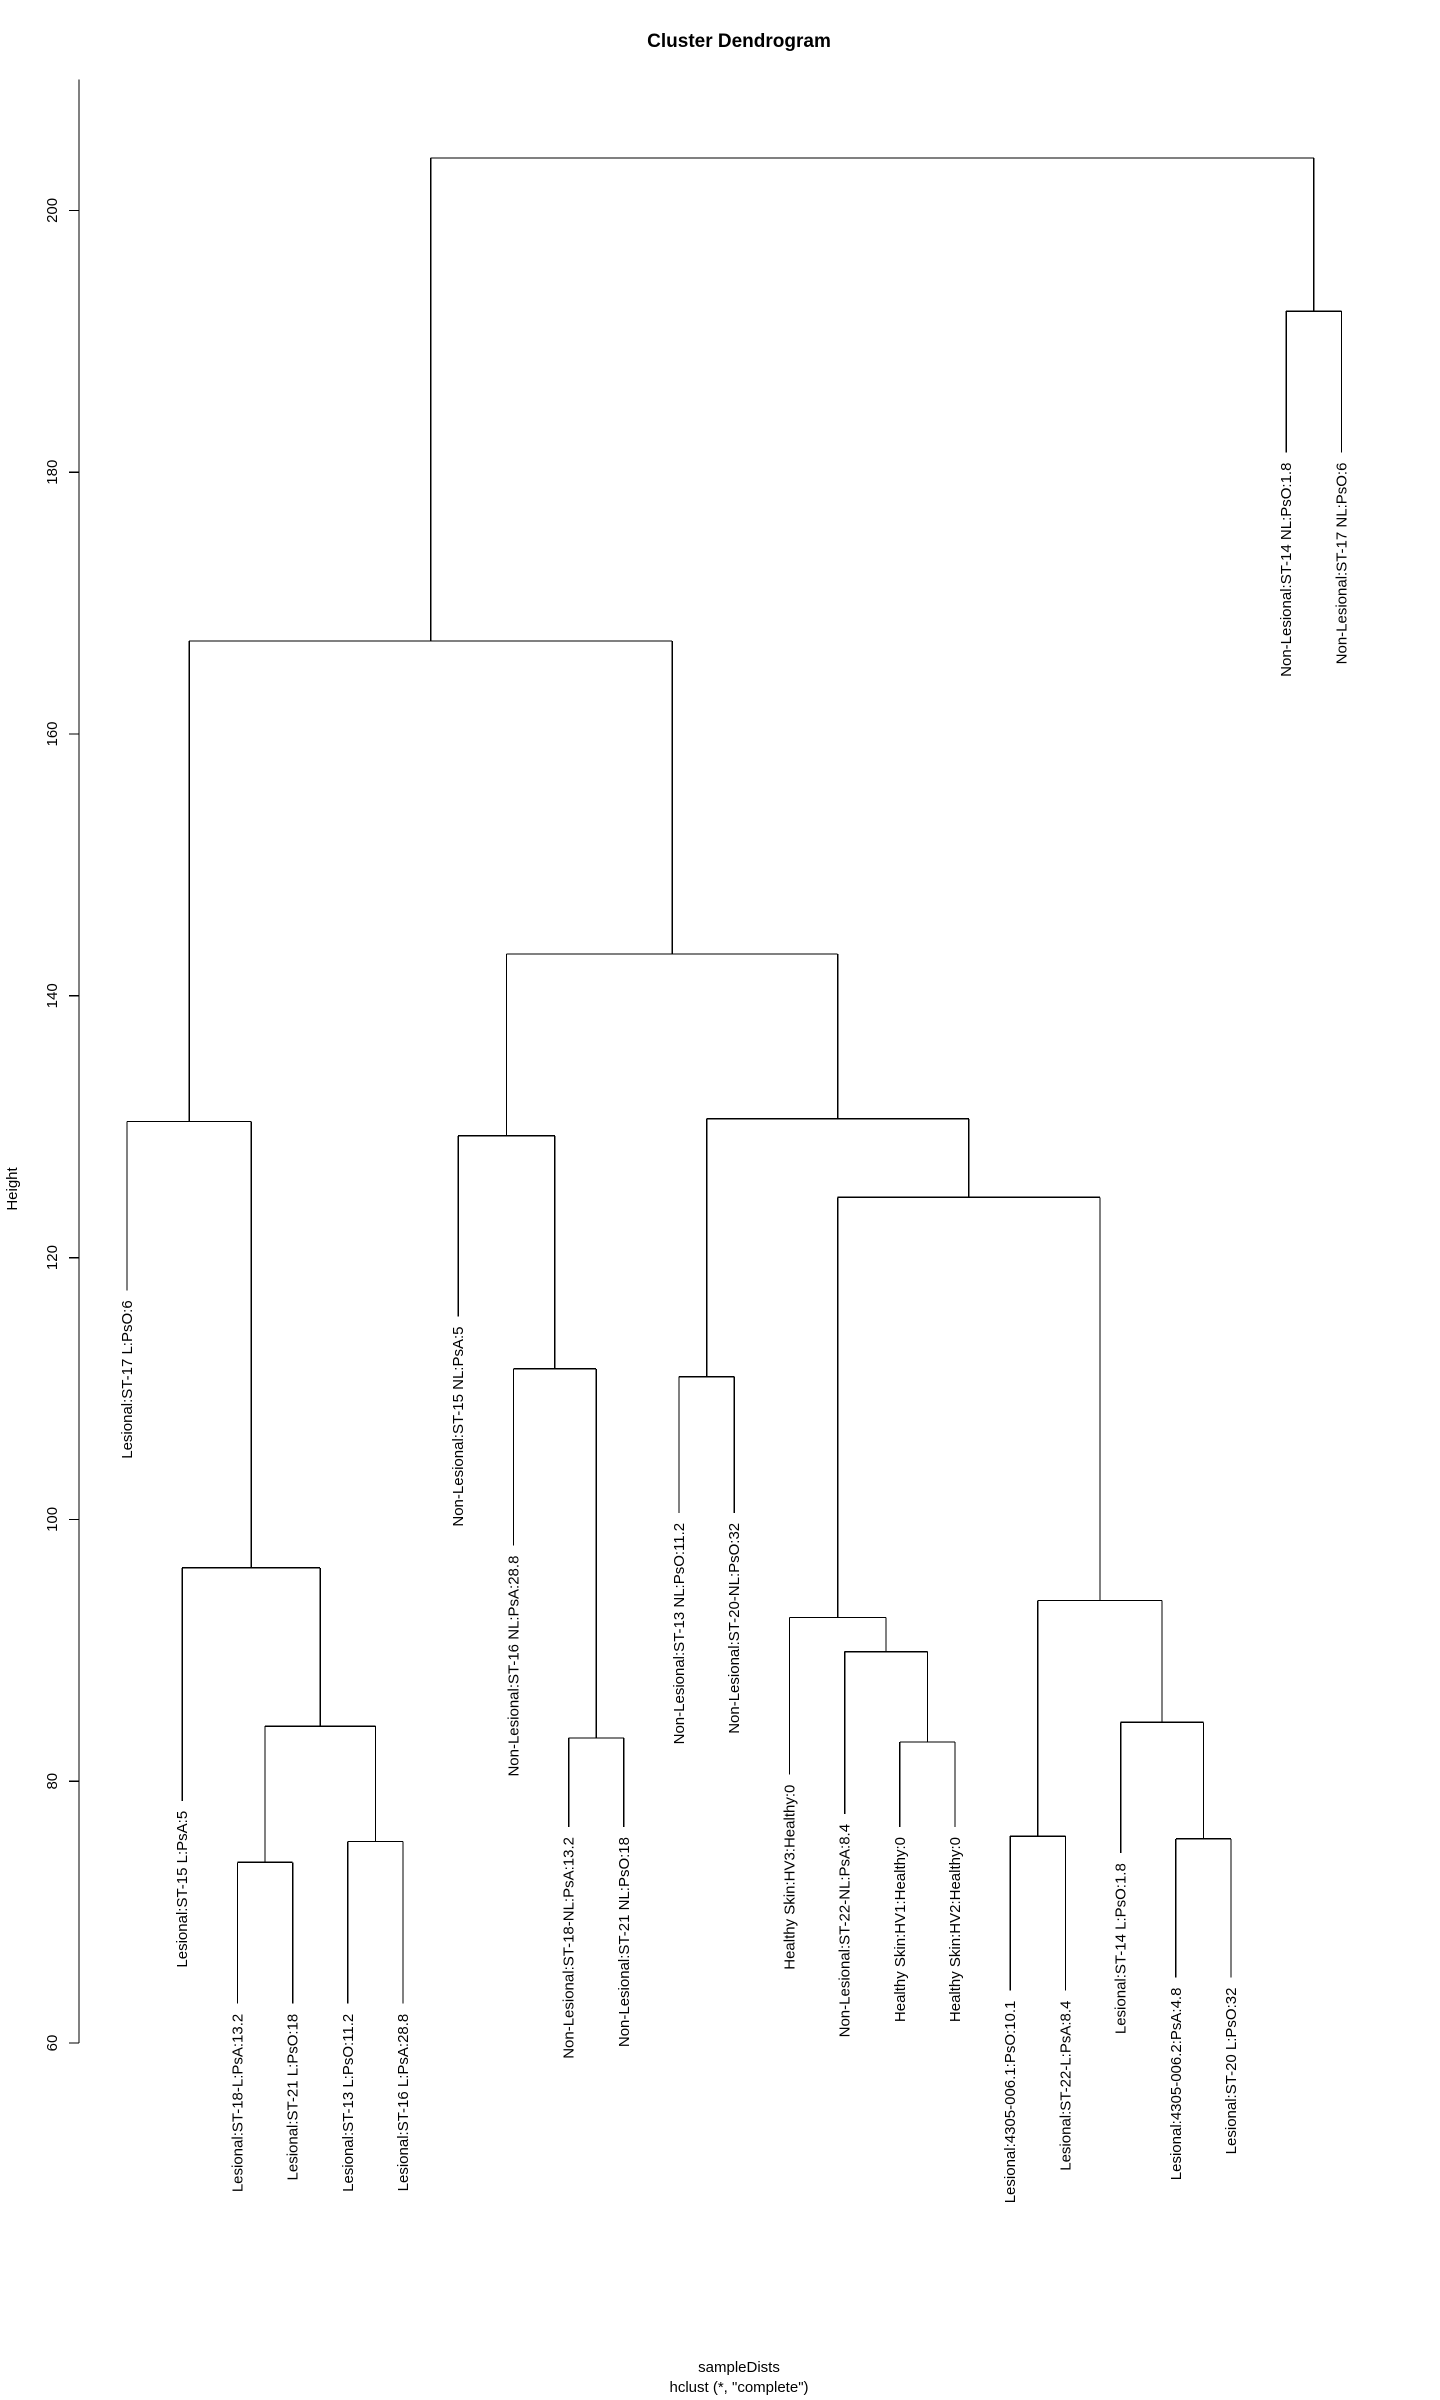 This screenshot has width=1440, height=2400. Describe the element at coordinates (52, 210) in the screenshot. I see `y-tick-label: 200` at that location.